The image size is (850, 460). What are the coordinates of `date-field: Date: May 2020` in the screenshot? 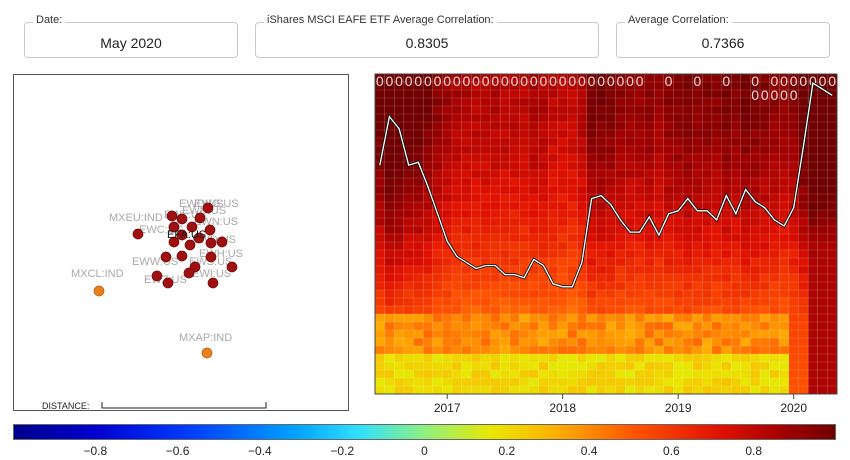 It's located at (131, 36).